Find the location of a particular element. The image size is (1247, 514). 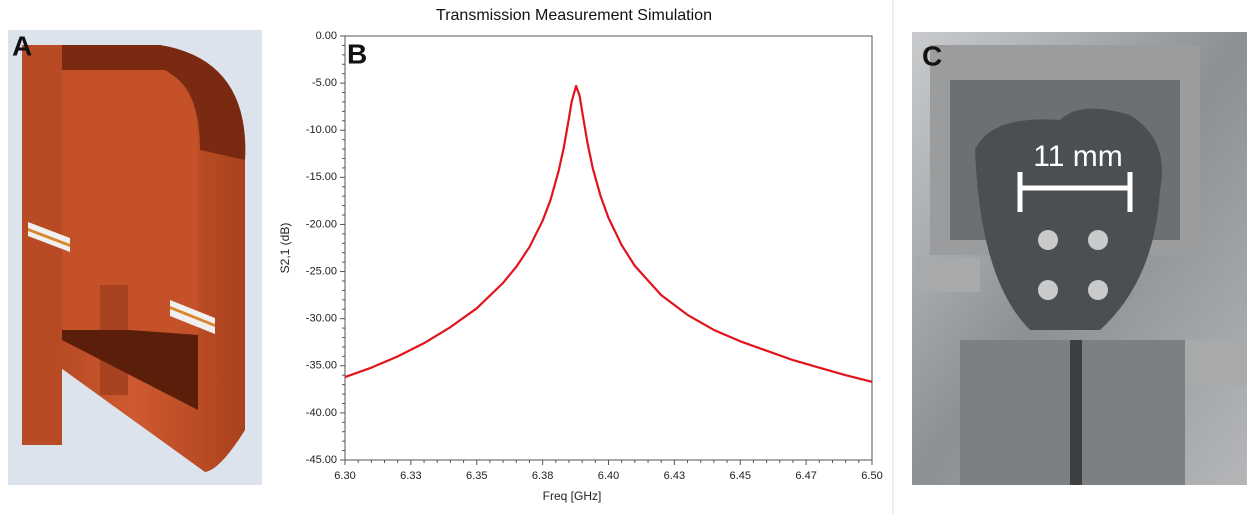

y-axis-title: S2,1 (dB) is located at coordinates (285, 248).